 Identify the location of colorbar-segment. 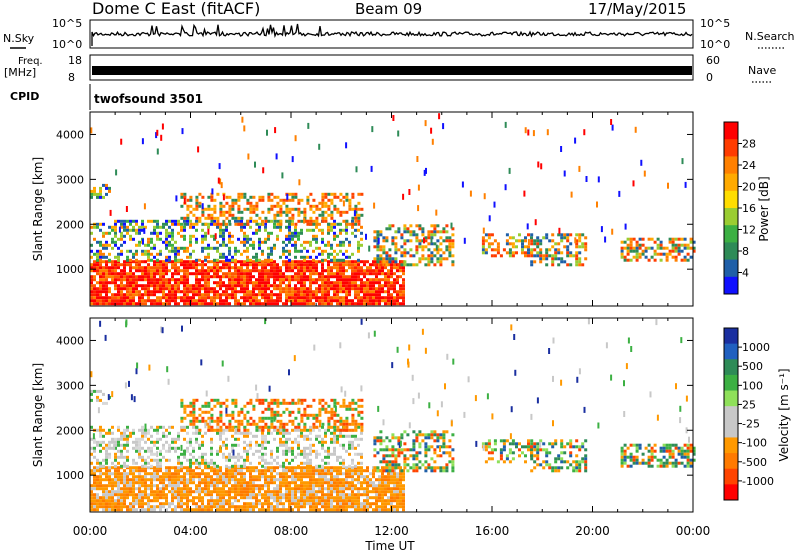
(731, 199).